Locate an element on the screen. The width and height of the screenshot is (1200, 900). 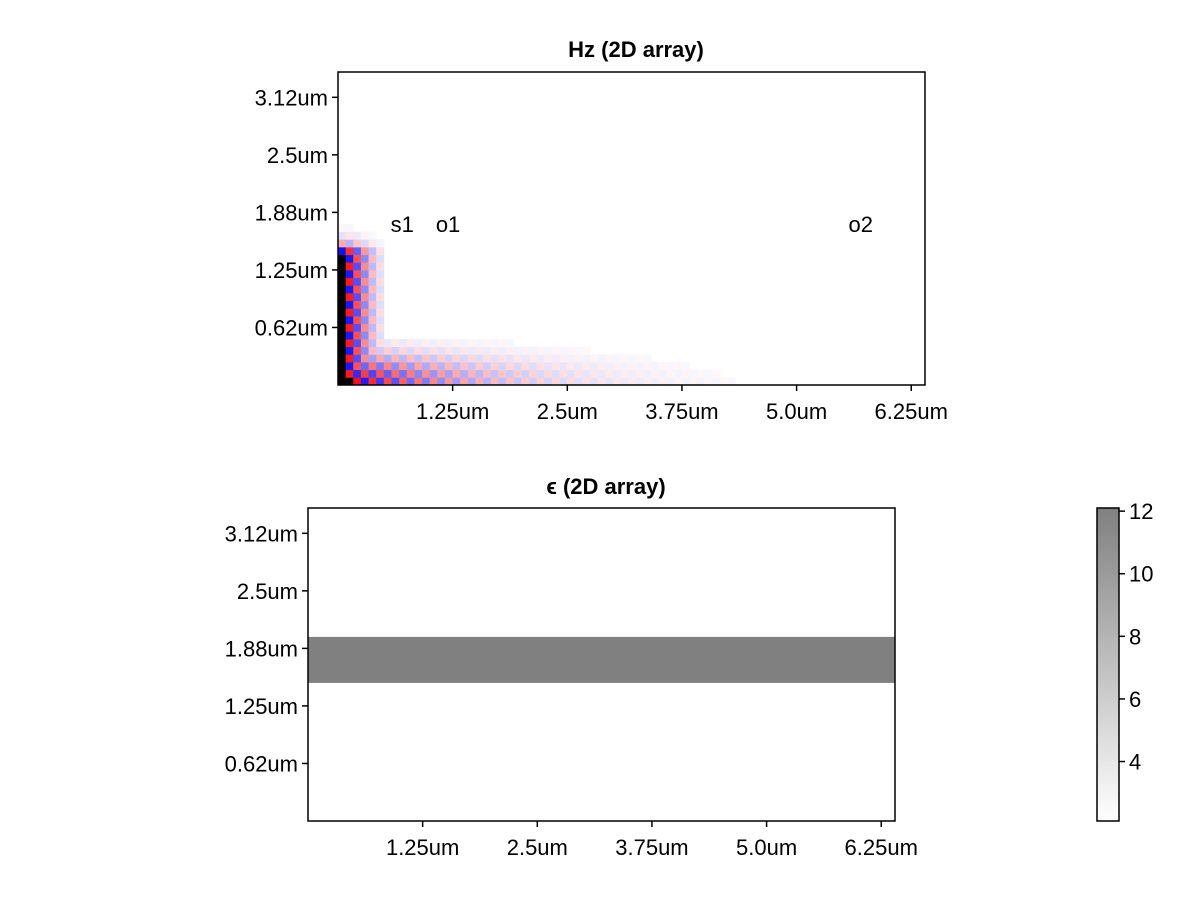
epsilon-region is located at coordinates (601, 659).